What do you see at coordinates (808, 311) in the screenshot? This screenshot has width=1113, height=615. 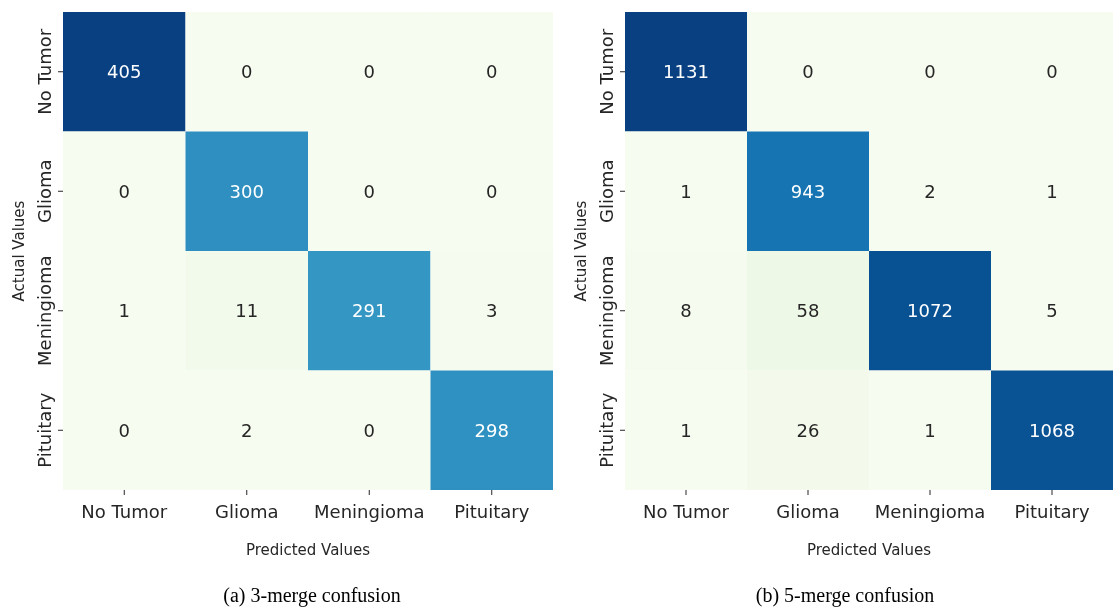 I see `data-label: 58` at bounding box center [808, 311].